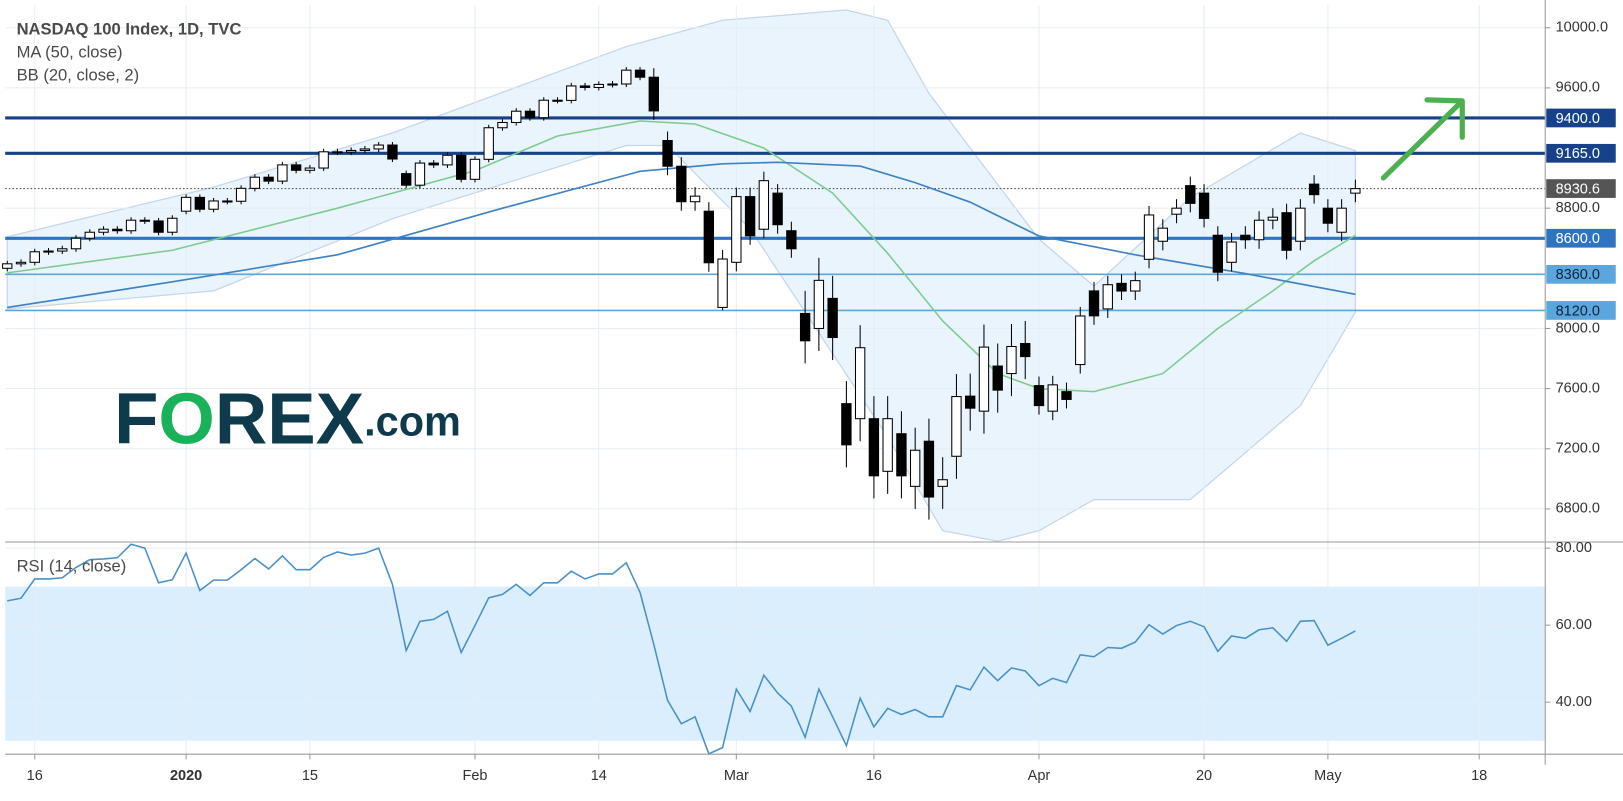 Image resolution: width=1623 pixels, height=801 pixels. What do you see at coordinates (1479, 776) in the screenshot?
I see `x-tick-label: 18` at bounding box center [1479, 776].